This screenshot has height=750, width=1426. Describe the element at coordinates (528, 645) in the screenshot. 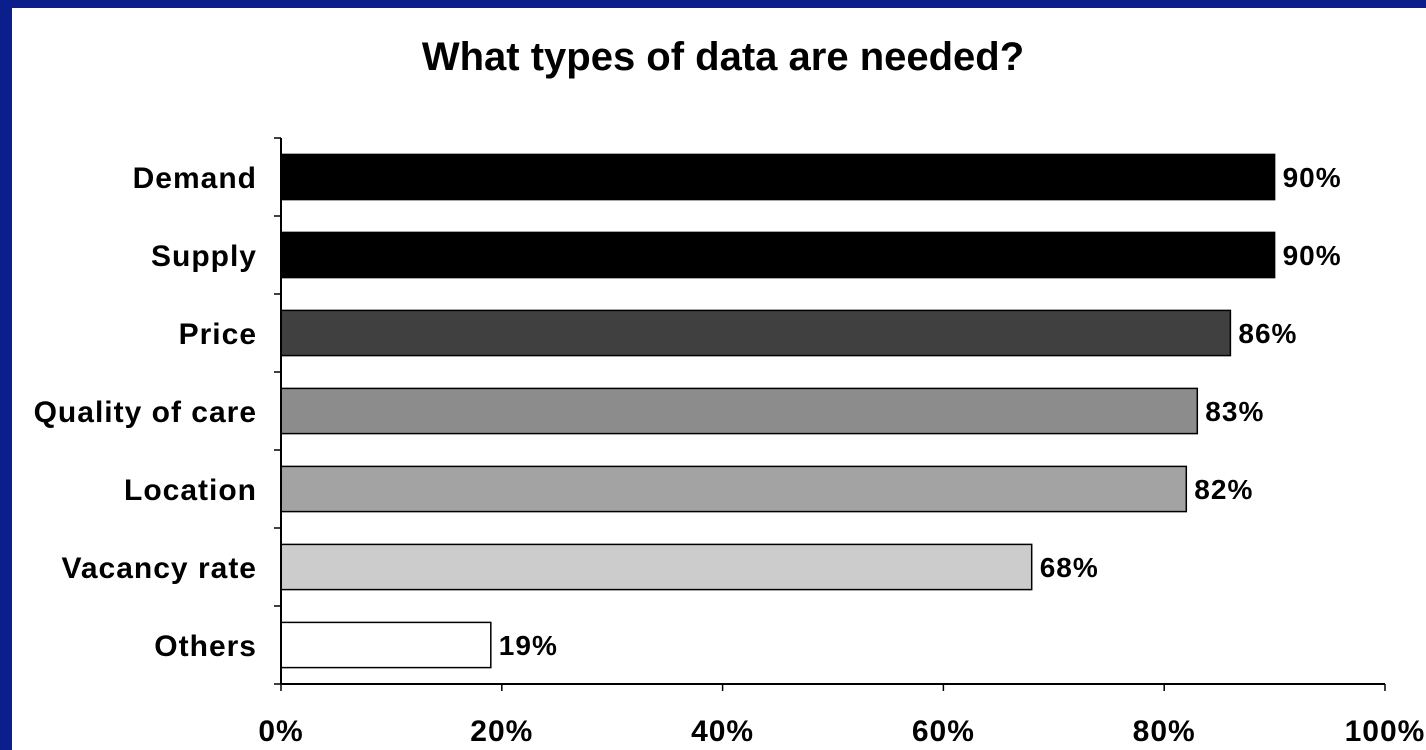

I see `data-label: 19%` at that location.